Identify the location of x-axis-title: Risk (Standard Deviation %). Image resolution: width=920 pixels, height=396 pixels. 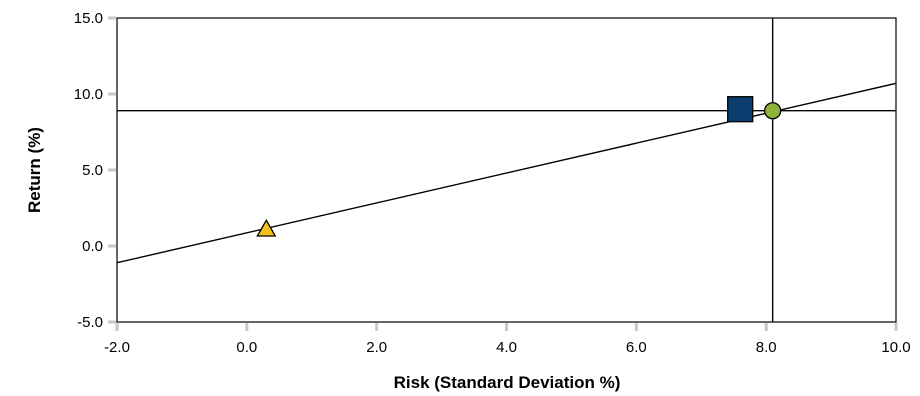
(507, 382).